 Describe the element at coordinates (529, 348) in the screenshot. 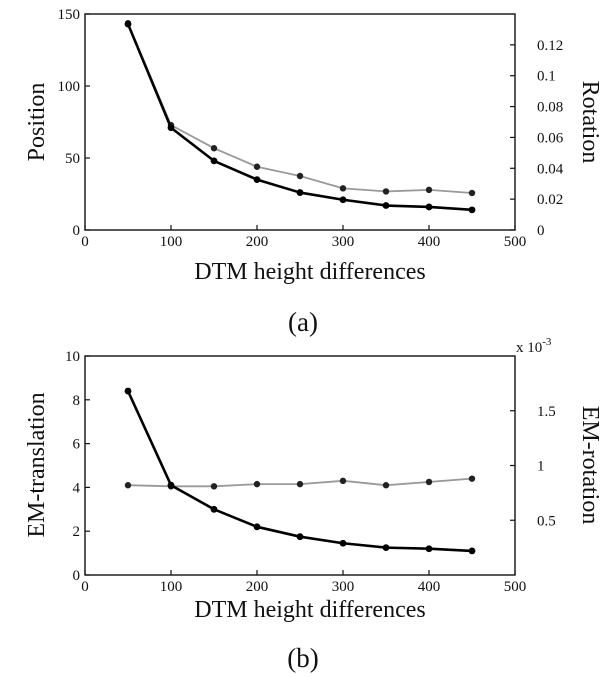

I see `right-axis-multiplier-base: x 10` at that location.